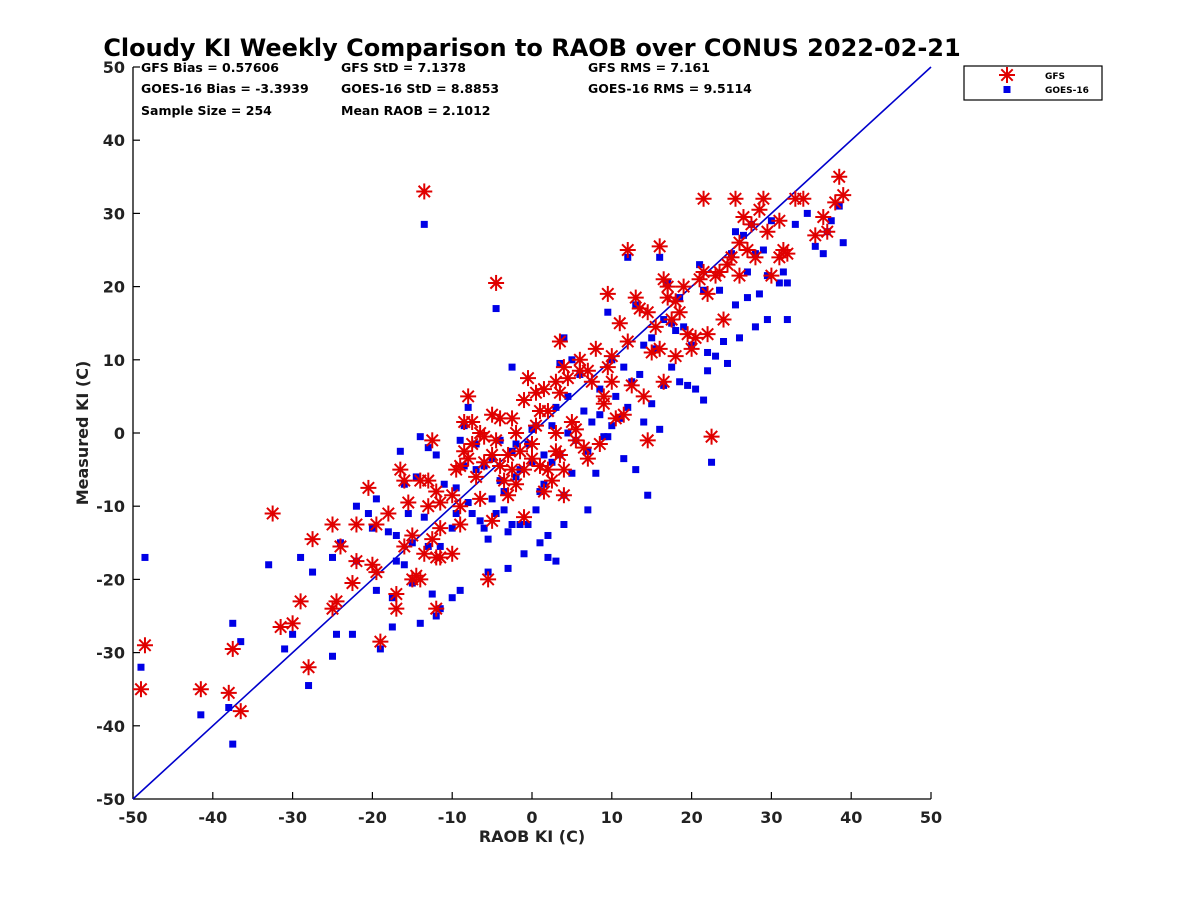  What do you see at coordinates (114, 140) in the screenshot?
I see `y-tick-label: 40` at bounding box center [114, 140].